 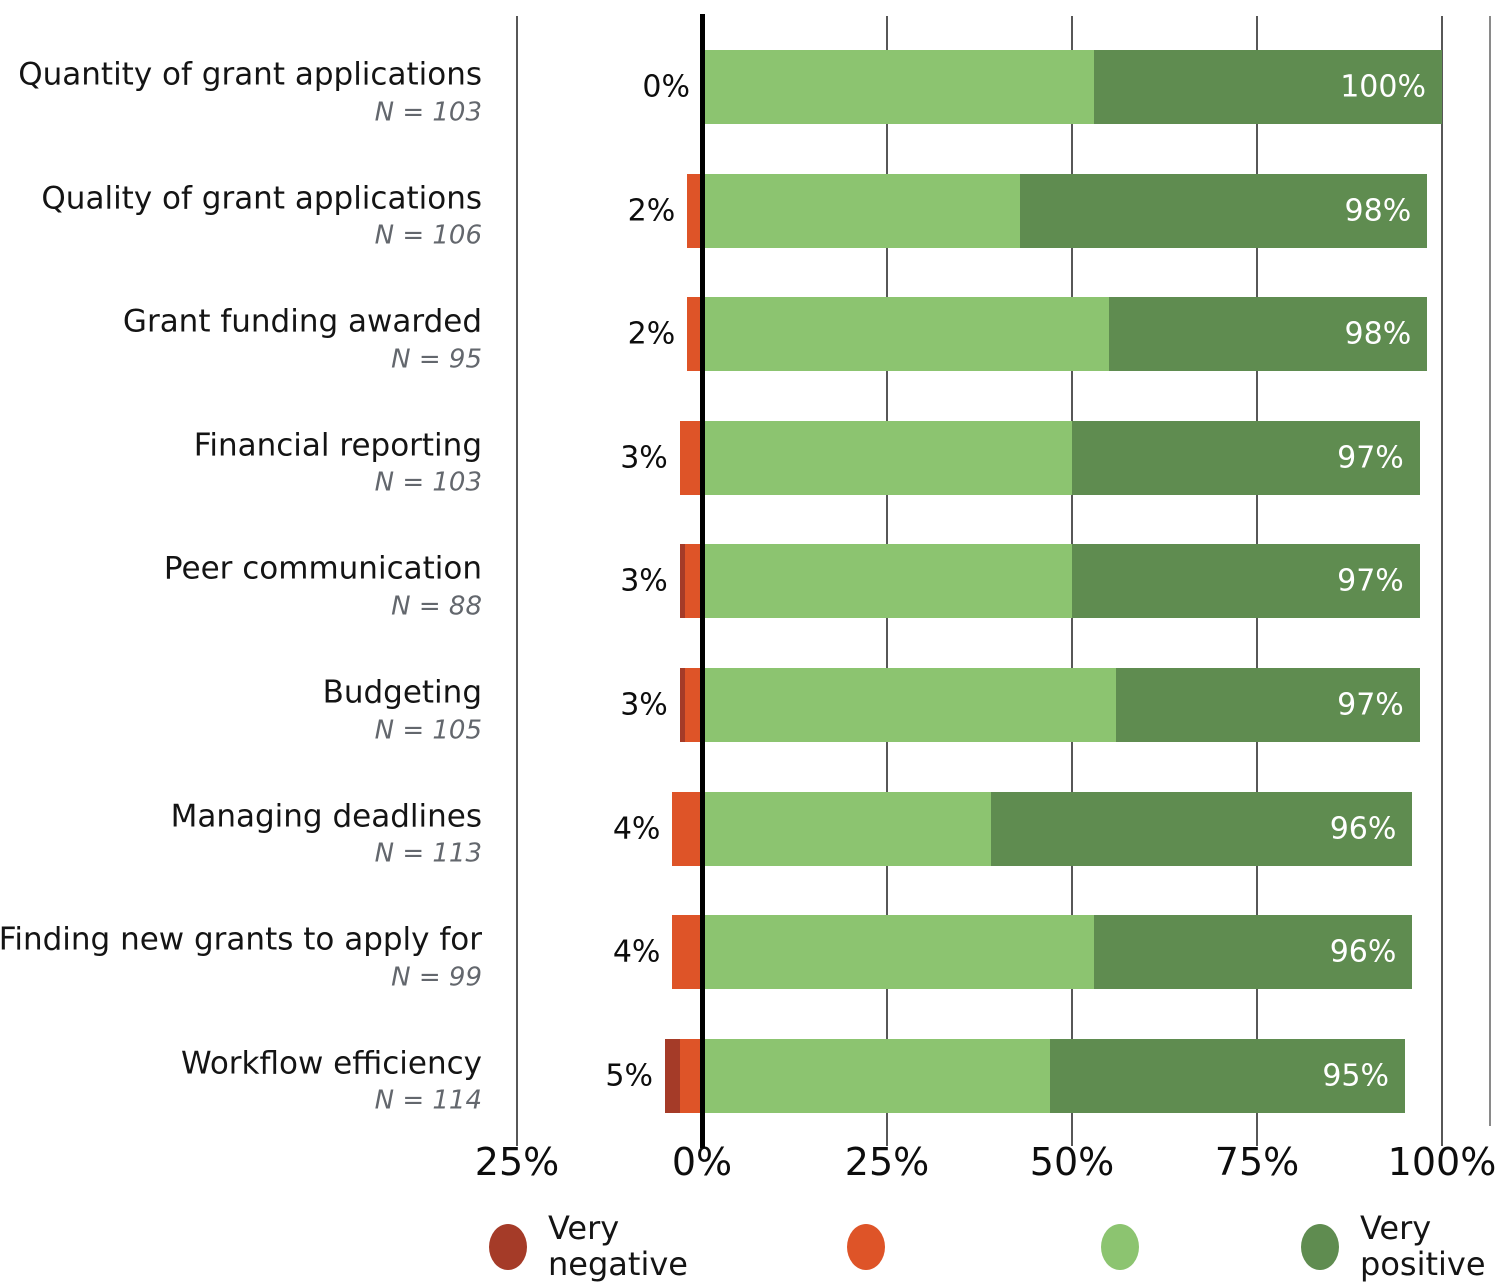 What do you see at coordinates (666, 87) in the screenshot?
I see `negative-percent-label: 0%` at bounding box center [666, 87].